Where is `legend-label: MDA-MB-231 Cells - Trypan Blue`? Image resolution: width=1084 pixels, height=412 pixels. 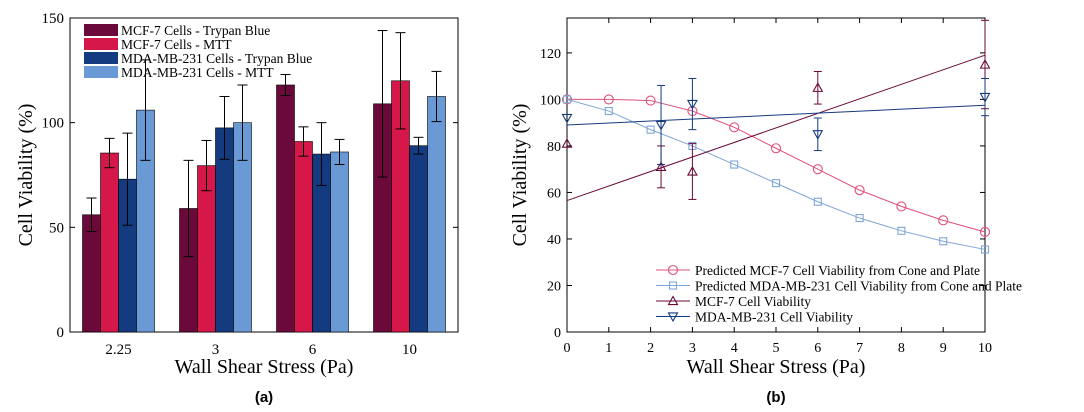 legend-label: MDA-MB-231 Cells - Trypan Blue is located at coordinates (216, 58).